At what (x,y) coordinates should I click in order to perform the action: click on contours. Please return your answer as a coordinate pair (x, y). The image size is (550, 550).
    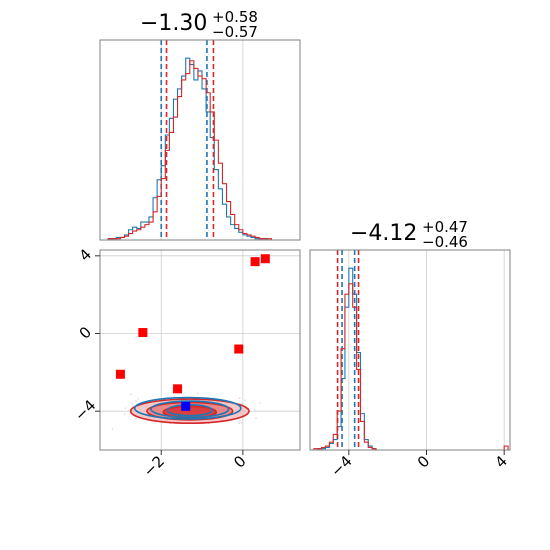
    Looking at the image, I should click on (189, 410).